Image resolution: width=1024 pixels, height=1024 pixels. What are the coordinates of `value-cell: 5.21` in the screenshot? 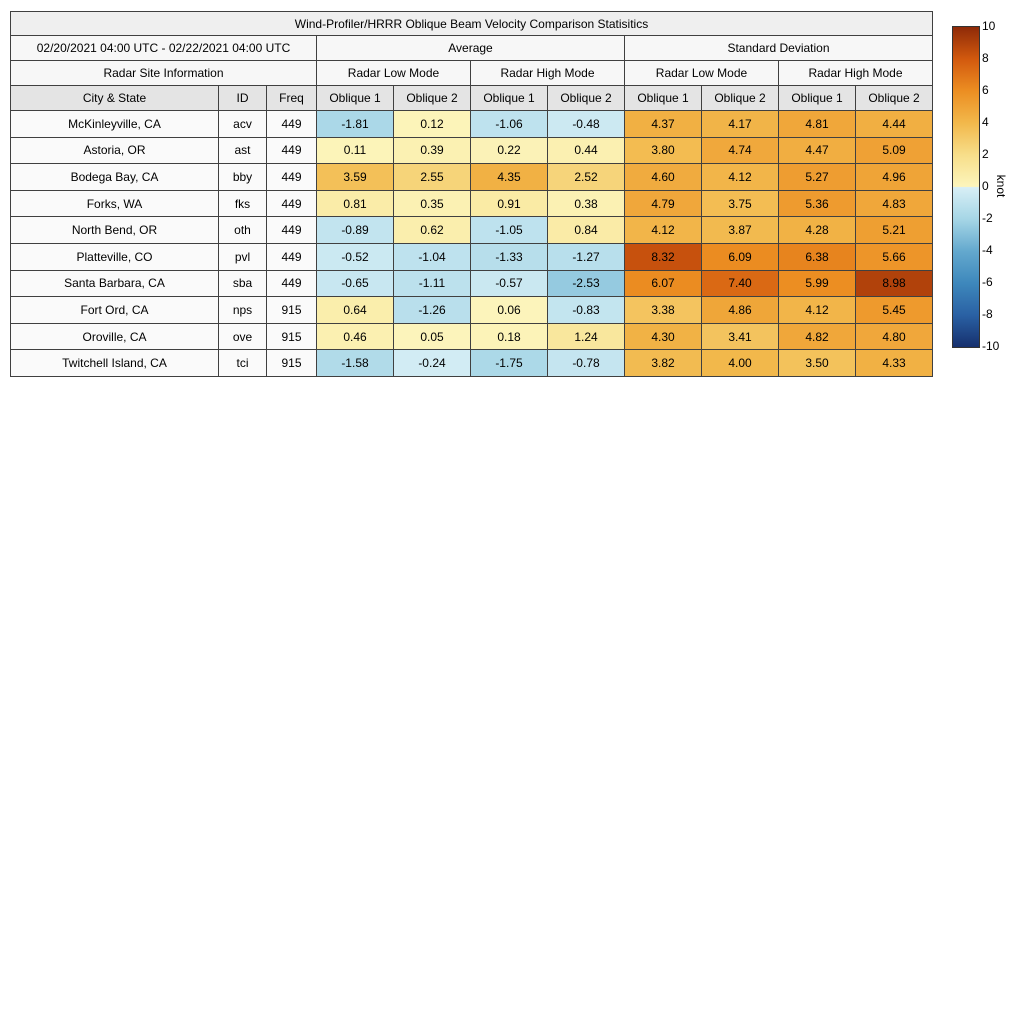 It's located at (894, 230).